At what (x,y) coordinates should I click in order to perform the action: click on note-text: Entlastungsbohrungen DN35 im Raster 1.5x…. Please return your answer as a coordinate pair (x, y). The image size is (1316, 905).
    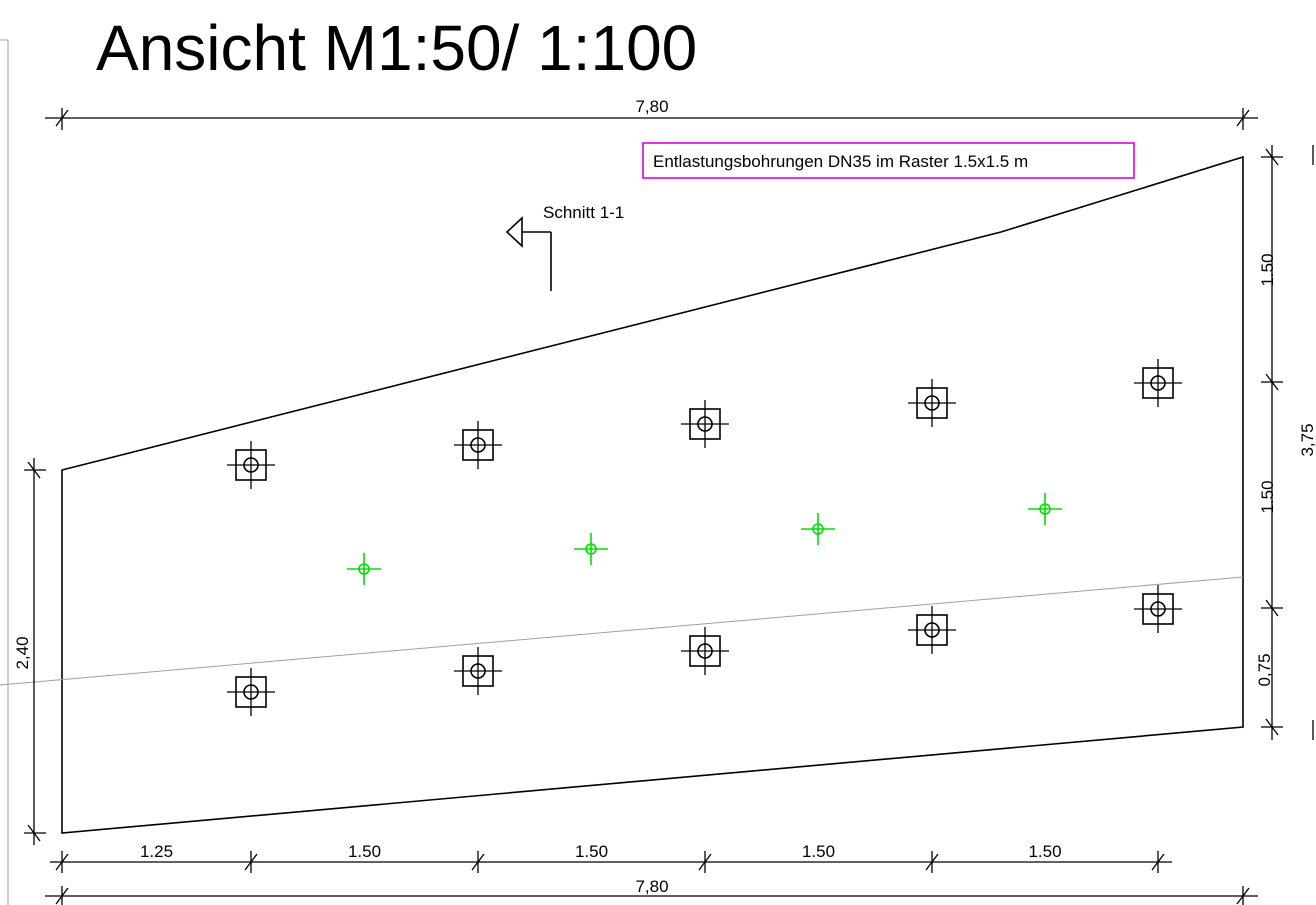
    Looking at the image, I should click on (840, 161).